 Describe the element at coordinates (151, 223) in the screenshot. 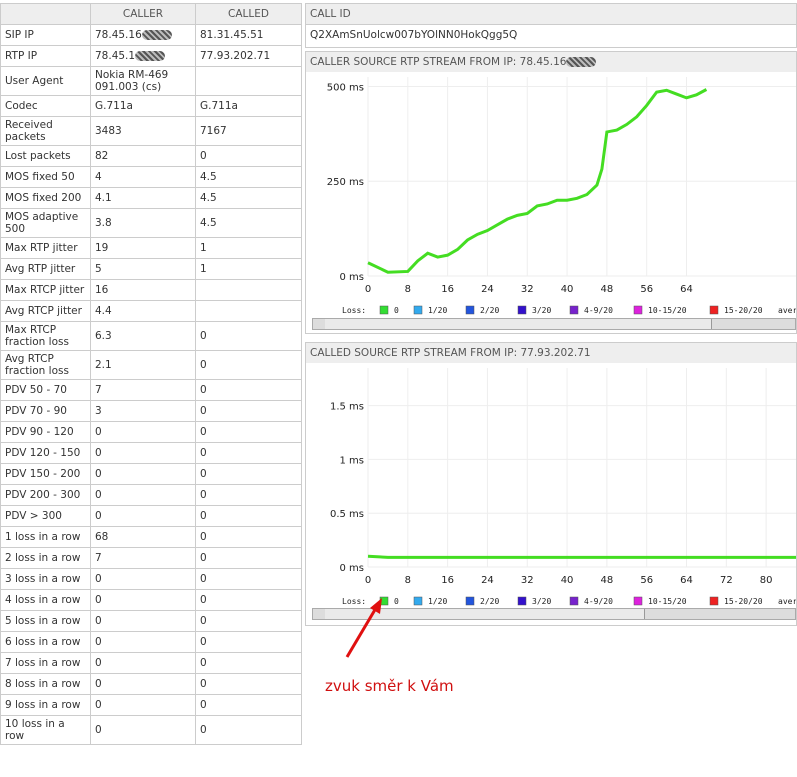

I see `table-row: MOS adaptive 500 3.8 4.5` at that location.